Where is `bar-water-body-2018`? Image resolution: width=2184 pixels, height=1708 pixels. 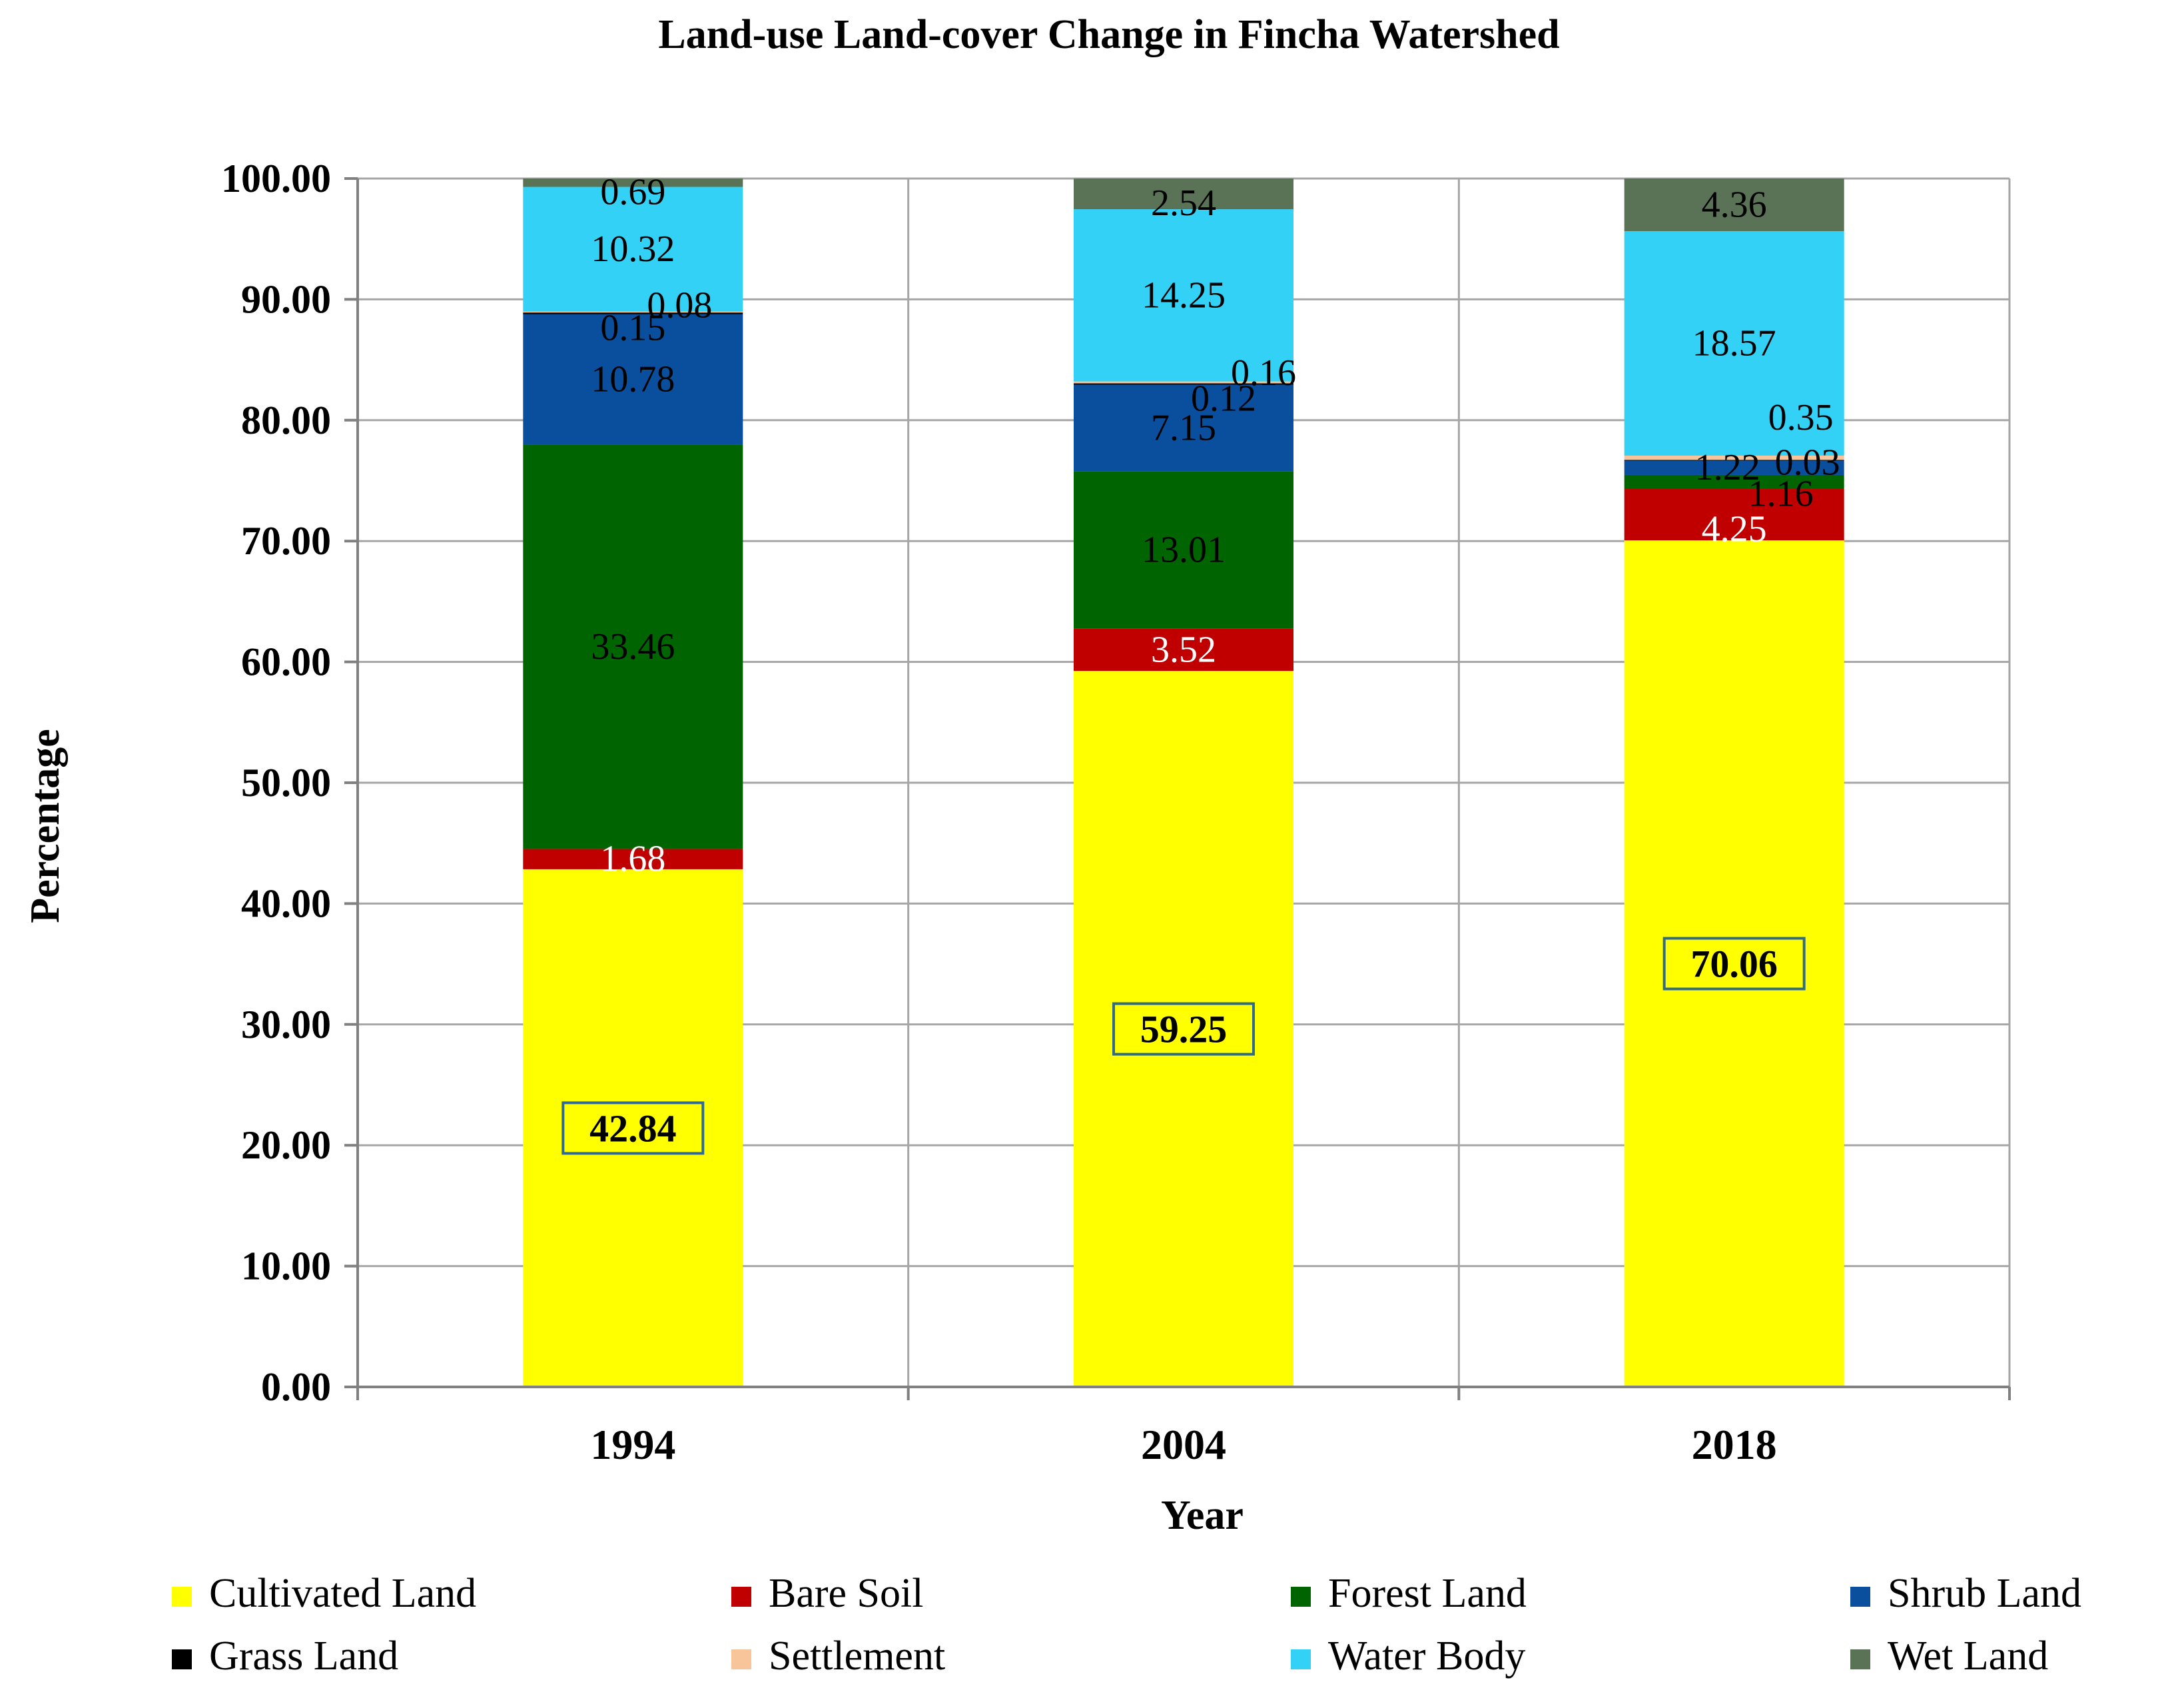
bar-water-body-2018 is located at coordinates (1734, 343).